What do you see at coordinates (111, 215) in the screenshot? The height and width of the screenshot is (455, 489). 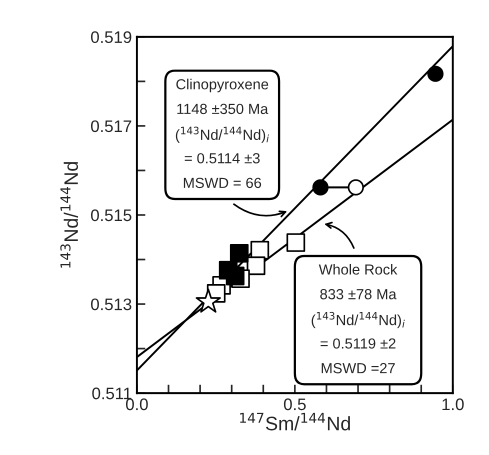 I see `y-tick-label: 0.515` at bounding box center [111, 215].